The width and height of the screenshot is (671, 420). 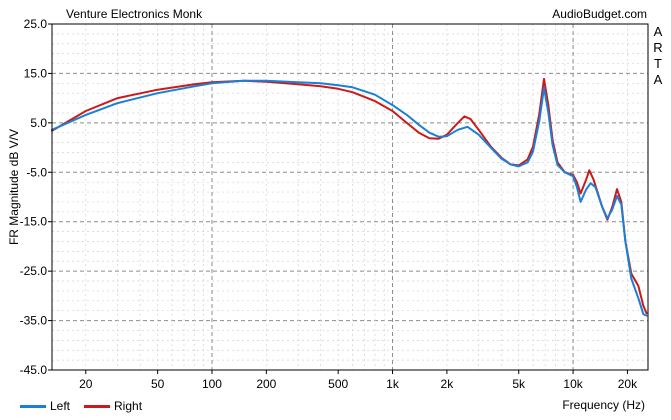 What do you see at coordinates (448, 384) in the screenshot?
I see `x-tick-label: 2k` at bounding box center [448, 384].